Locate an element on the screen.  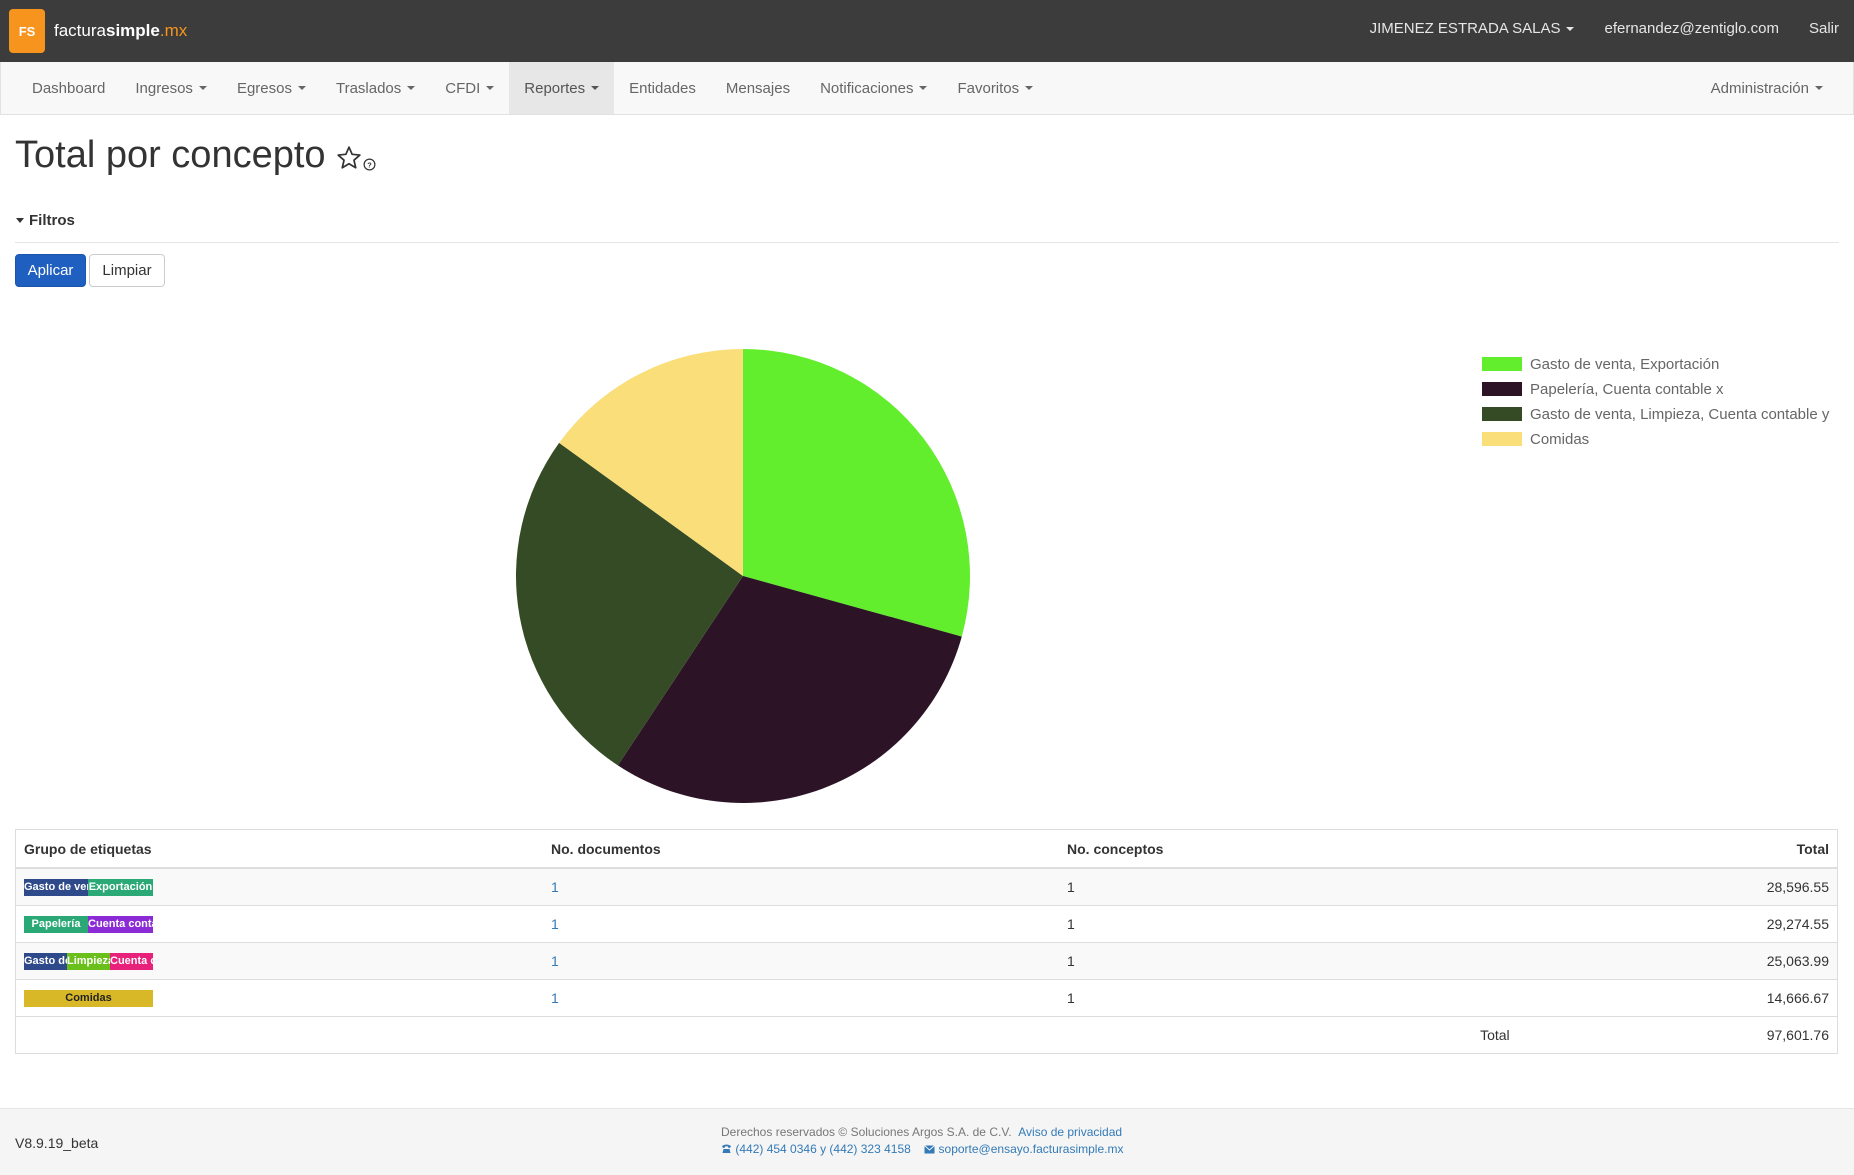
envelope-icon is located at coordinates (930, 1149).